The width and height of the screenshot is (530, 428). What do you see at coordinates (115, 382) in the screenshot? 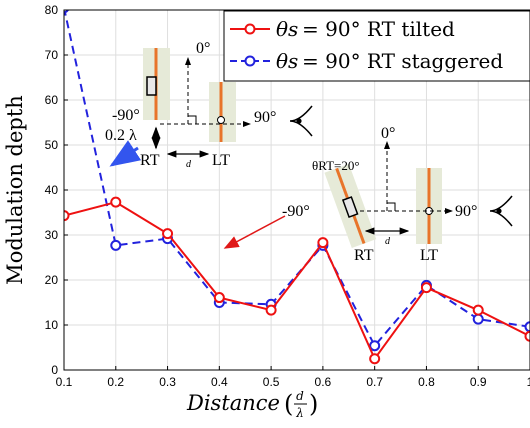
I see `x-tick-label: 0.2` at bounding box center [115, 382].